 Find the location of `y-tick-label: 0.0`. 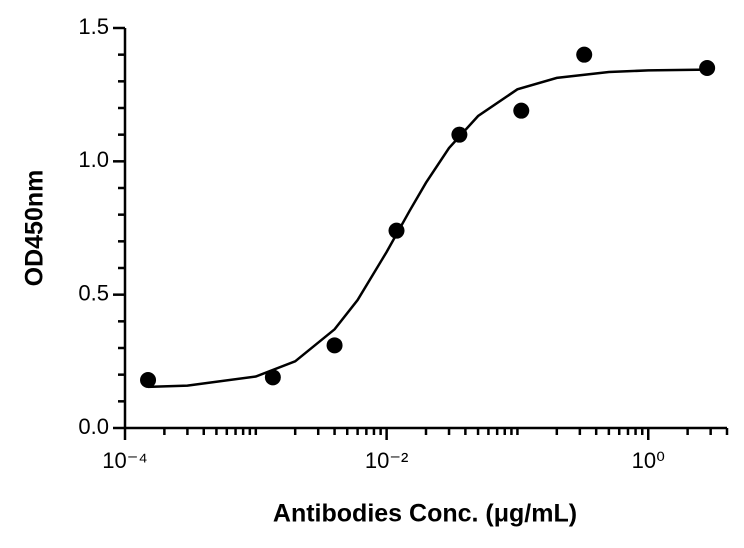

y-tick-label: 0.0 is located at coordinates (93, 426).